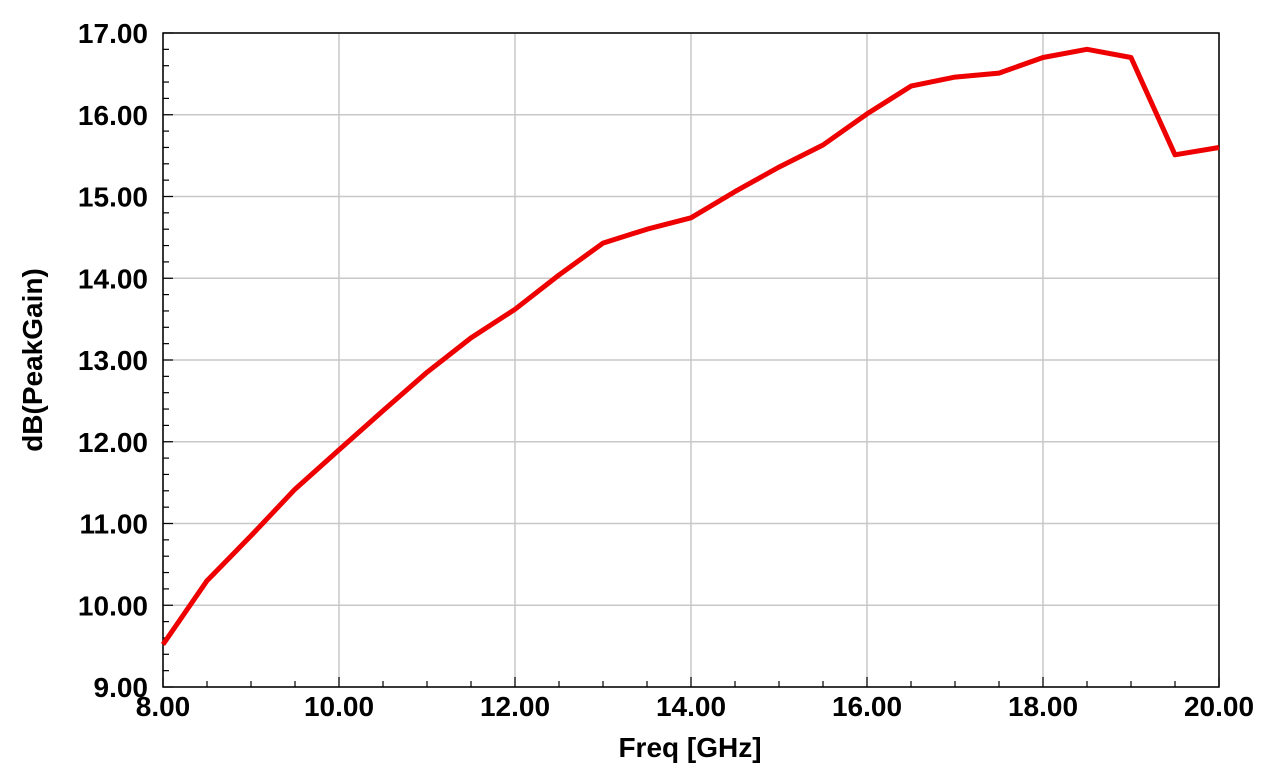  What do you see at coordinates (867, 706) in the screenshot?
I see `x-tick-label: 16.00` at bounding box center [867, 706].